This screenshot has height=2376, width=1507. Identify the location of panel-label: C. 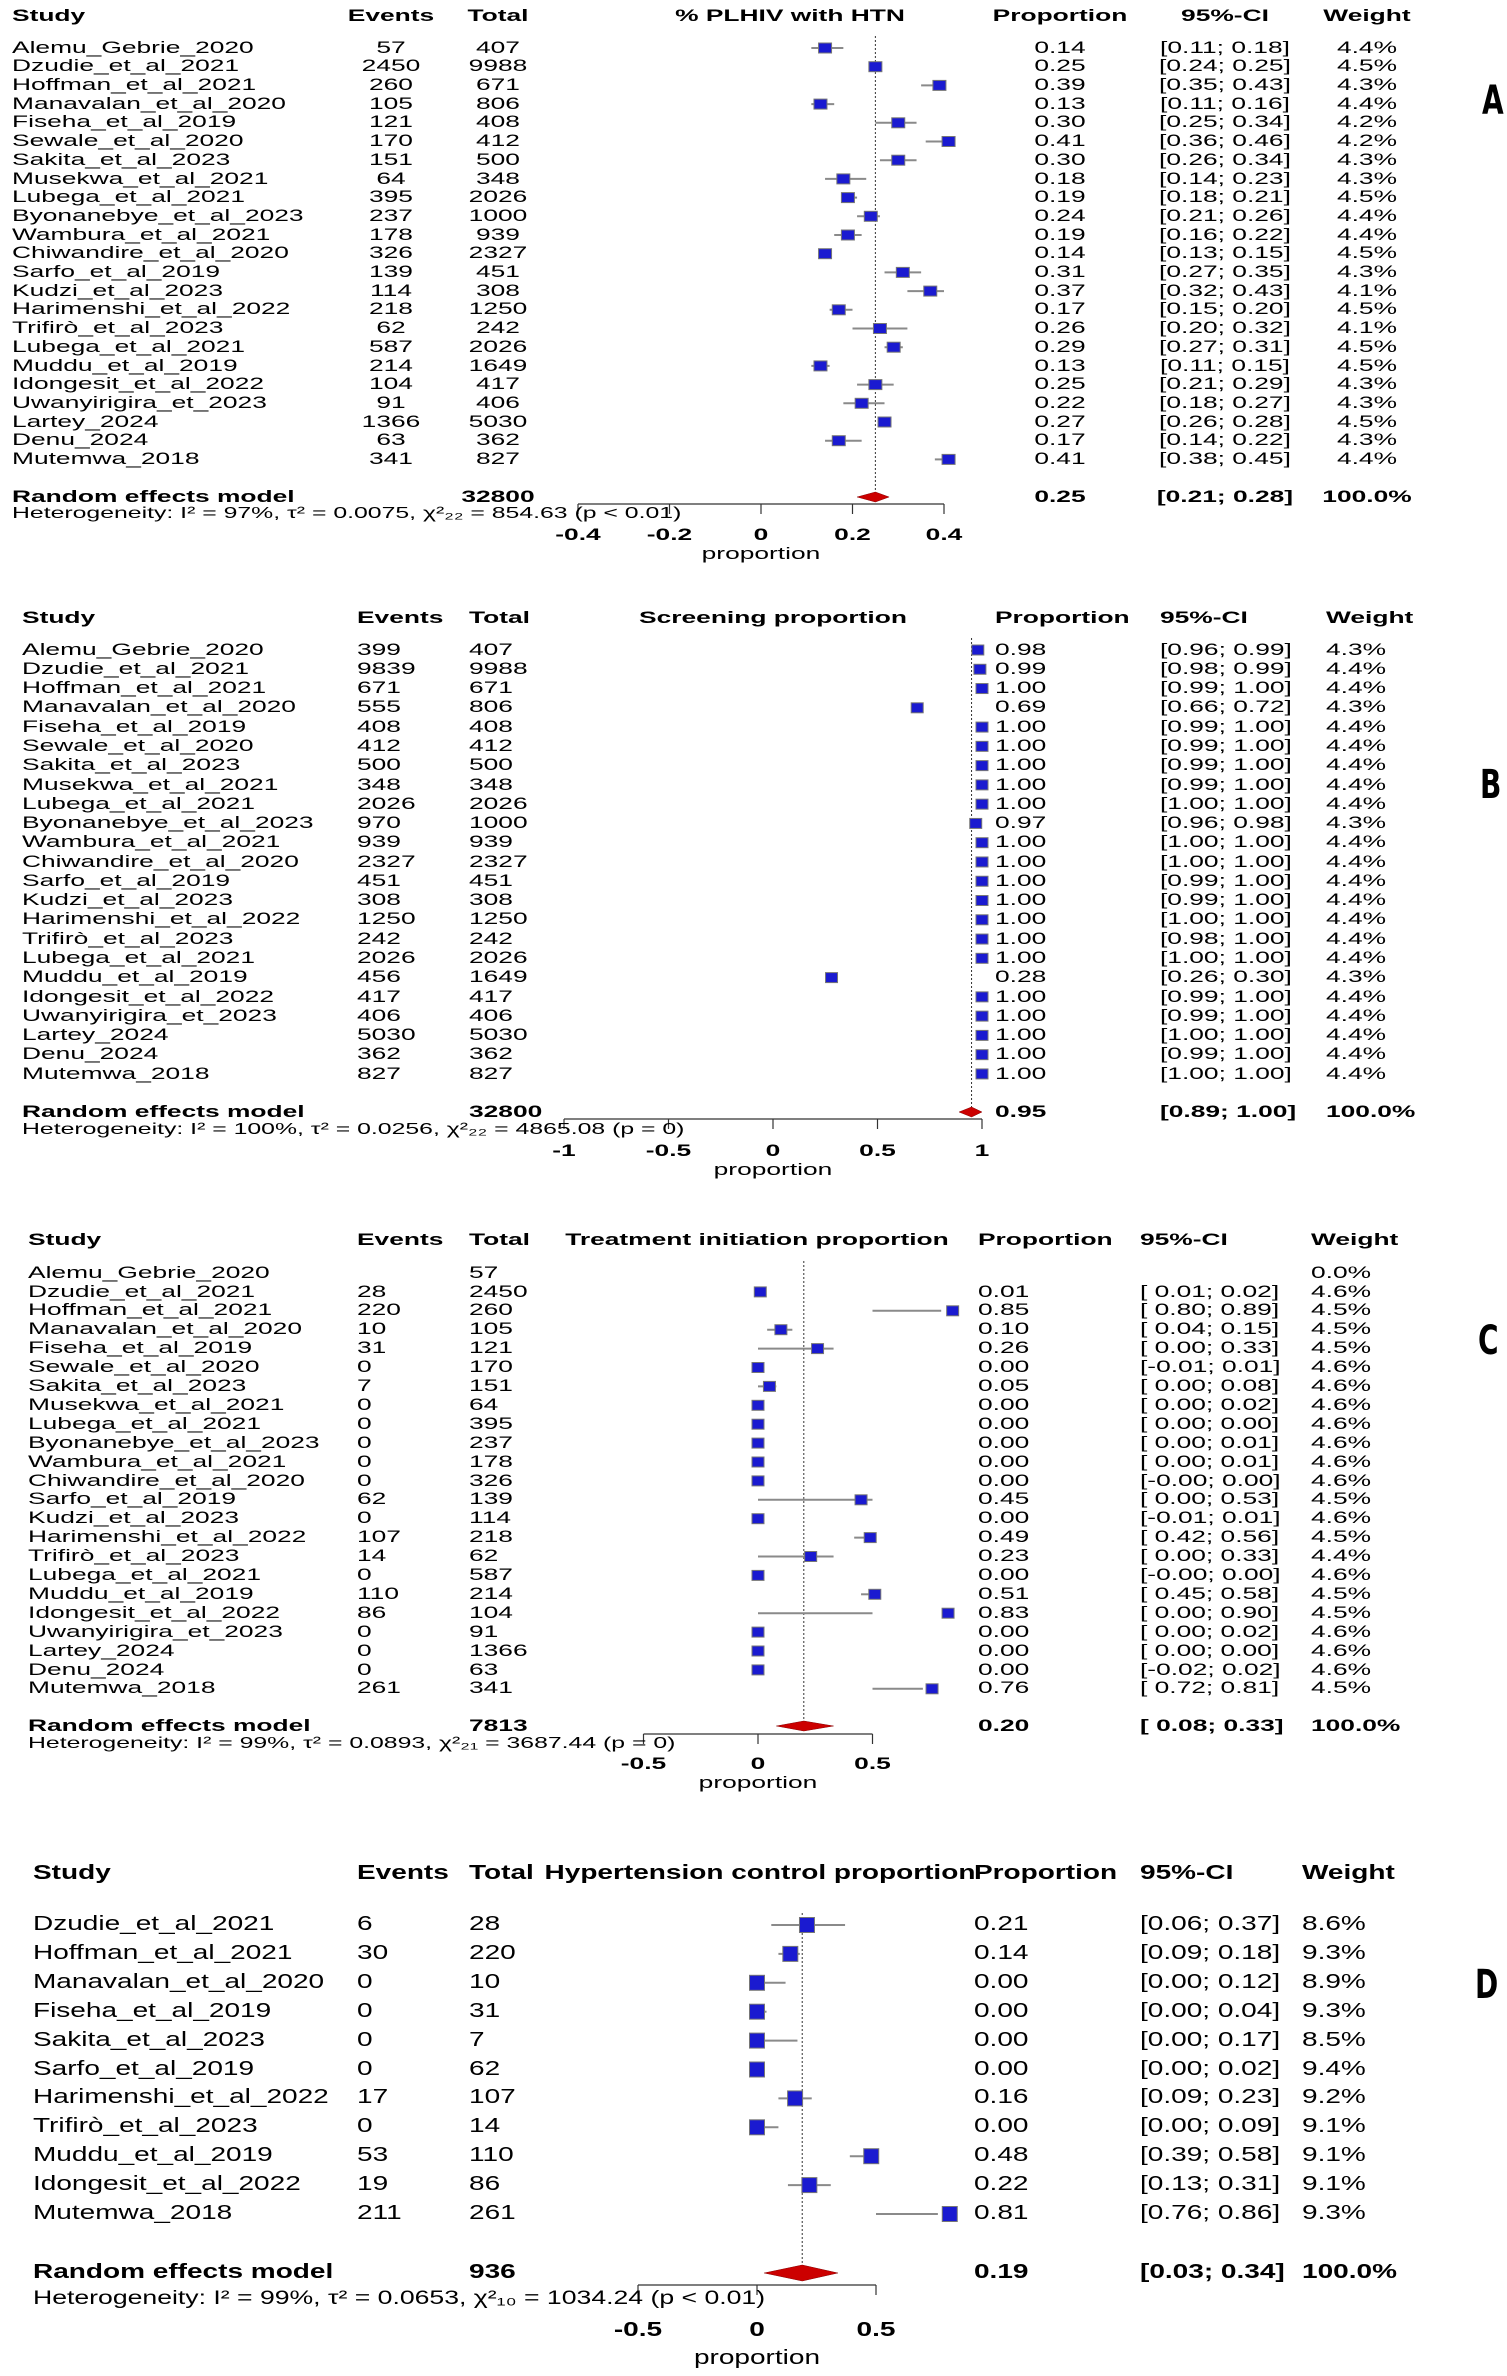
(1488, 1341).